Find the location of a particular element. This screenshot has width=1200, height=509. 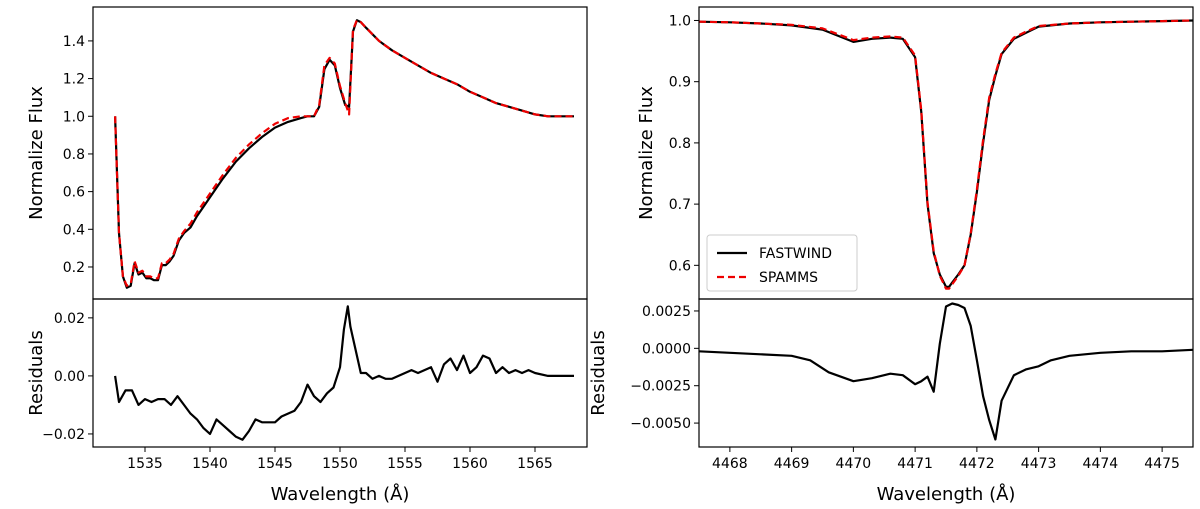

left-resid-xtick-label: 1560 is located at coordinates (470, 464).